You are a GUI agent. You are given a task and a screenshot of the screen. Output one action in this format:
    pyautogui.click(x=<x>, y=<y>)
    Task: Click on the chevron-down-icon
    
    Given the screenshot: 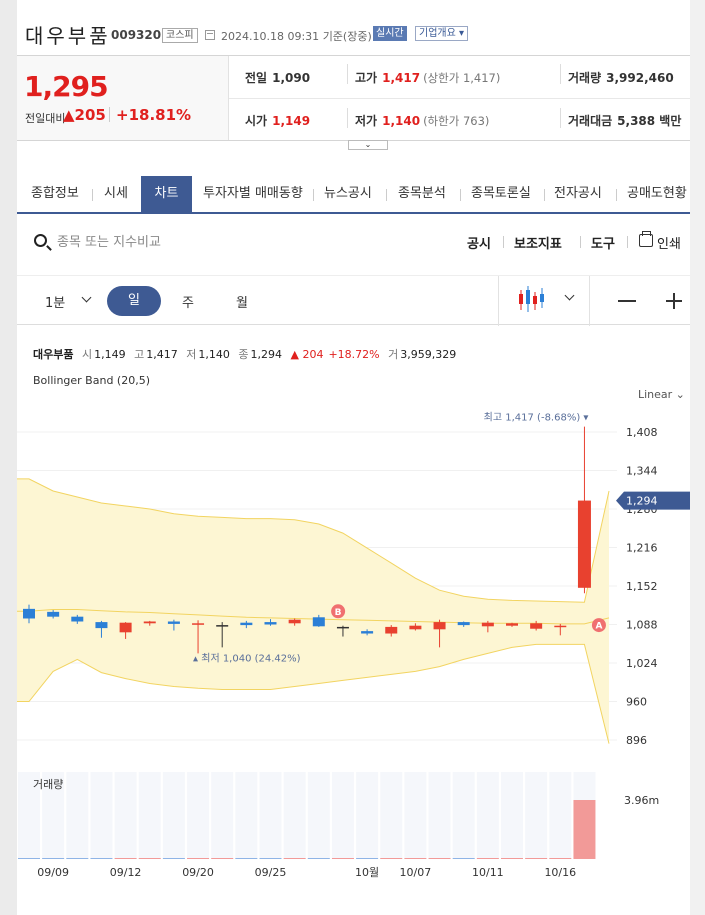 What is the action you would take?
    pyautogui.click(x=86, y=297)
    